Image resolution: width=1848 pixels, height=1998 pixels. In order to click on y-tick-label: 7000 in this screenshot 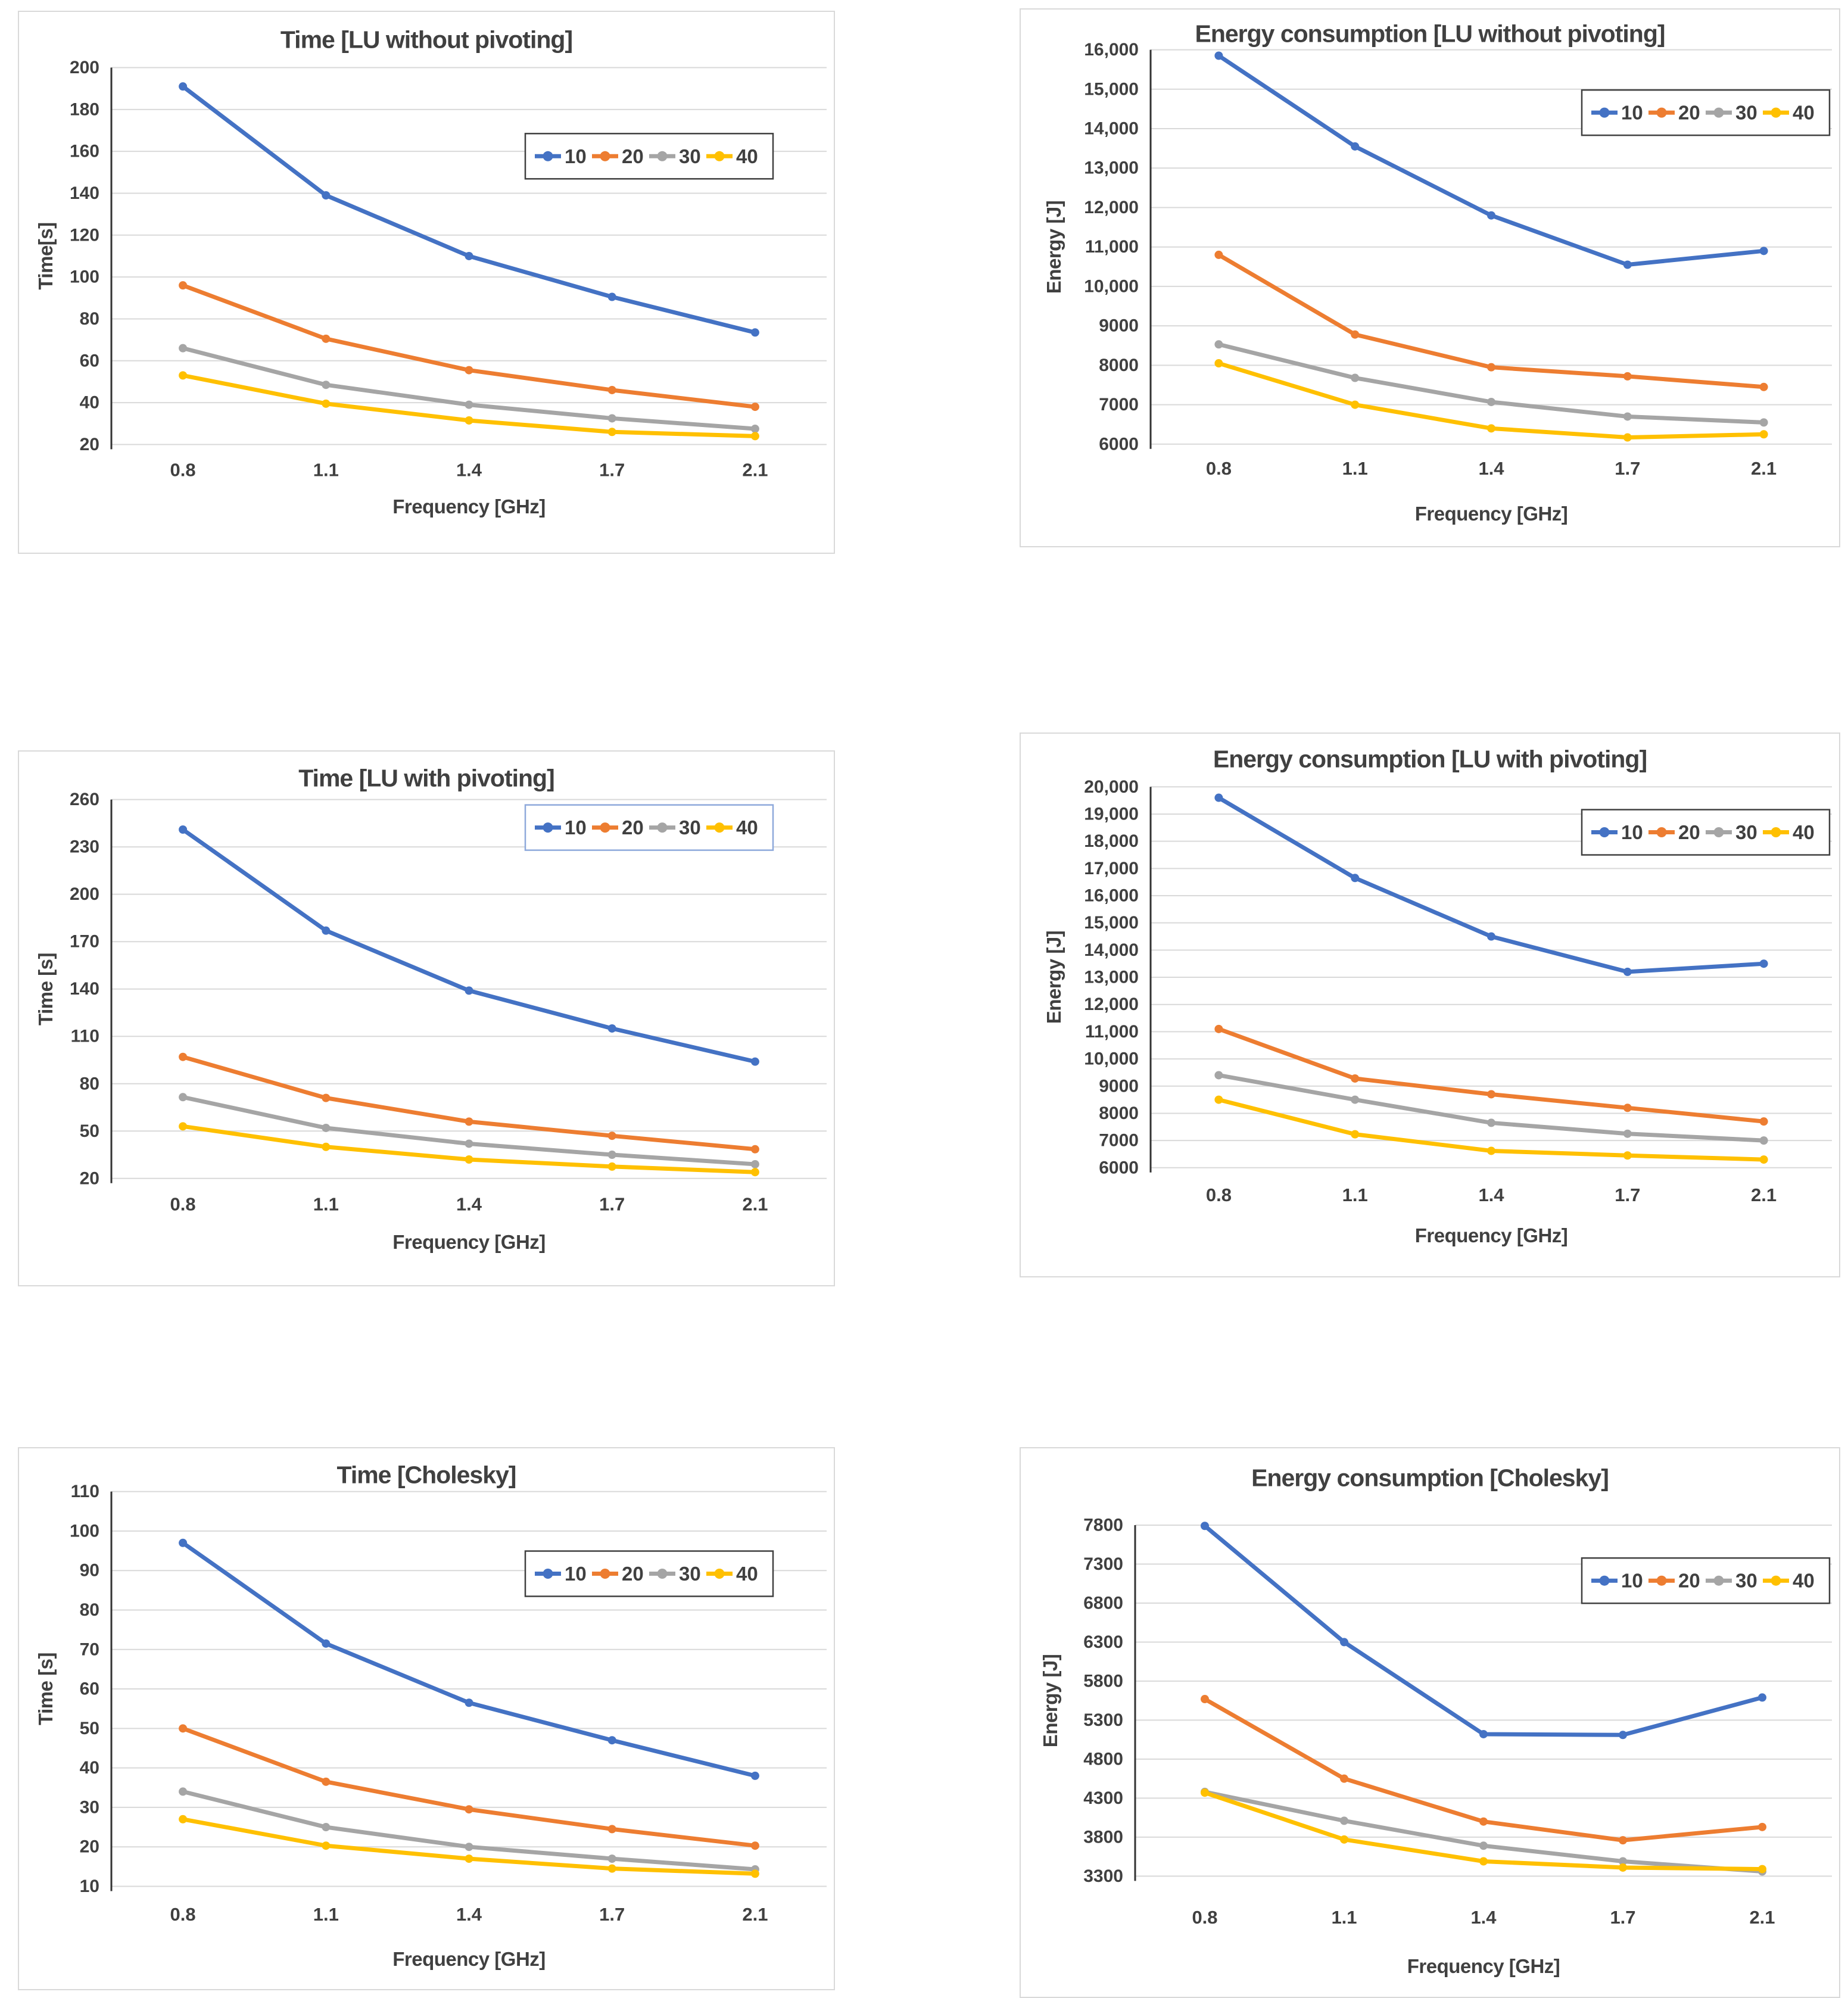, I will do `click(1119, 1141)`.